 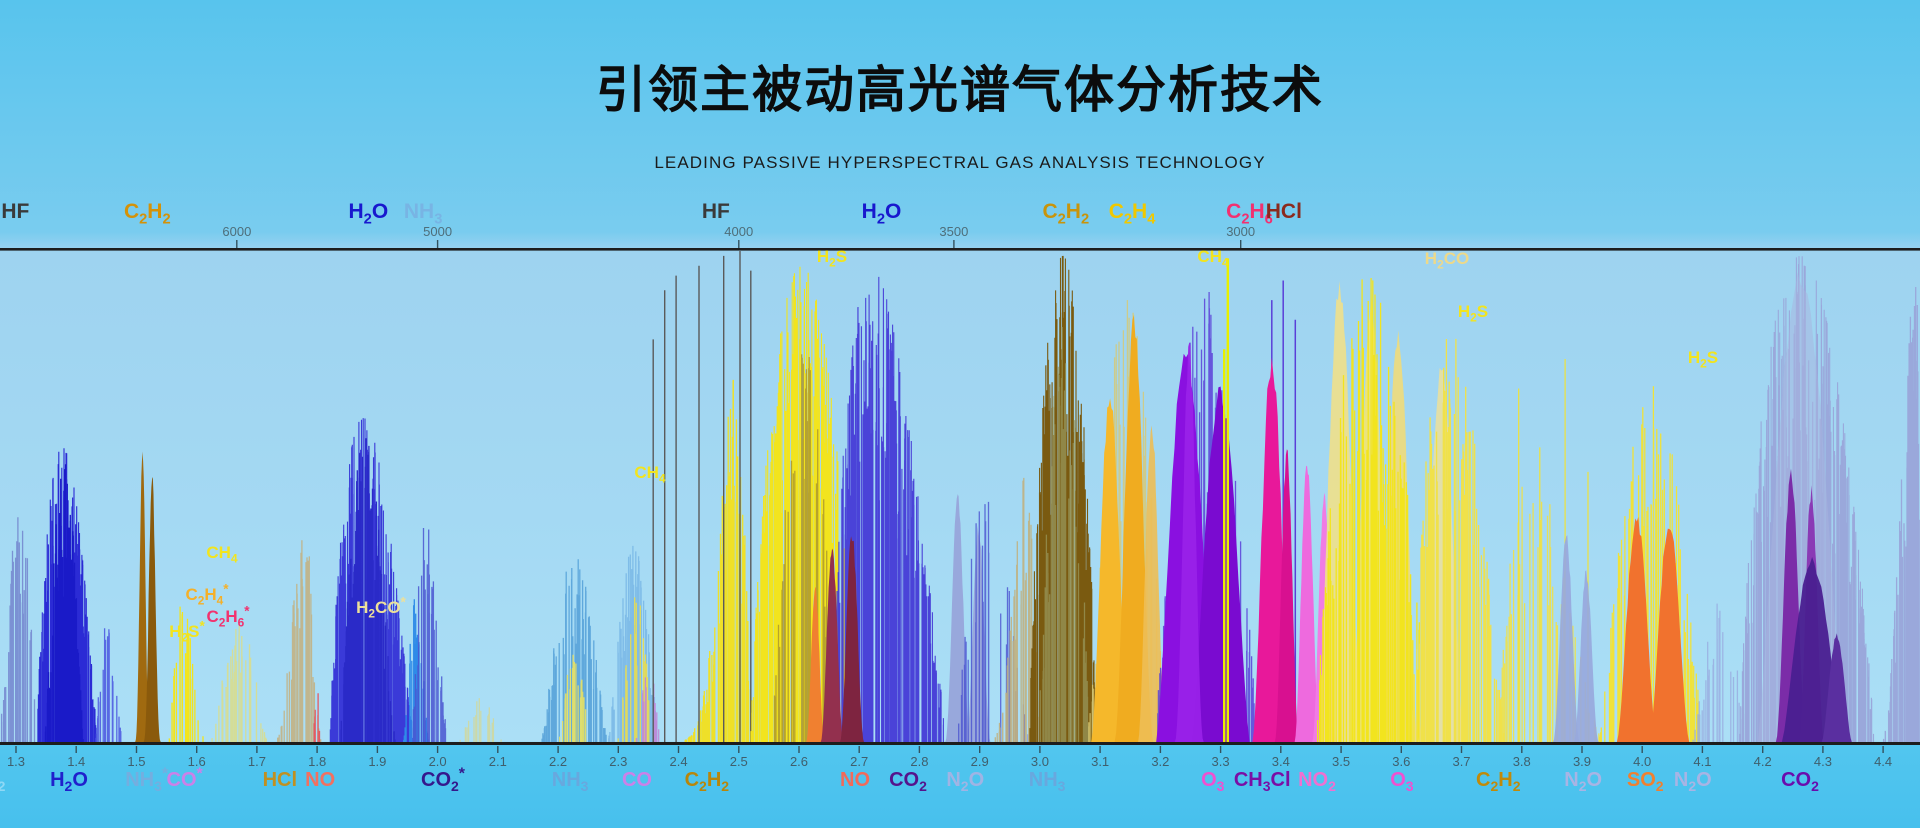 I want to click on wavelength-tick-label: 3.4, so click(x=1281, y=761).